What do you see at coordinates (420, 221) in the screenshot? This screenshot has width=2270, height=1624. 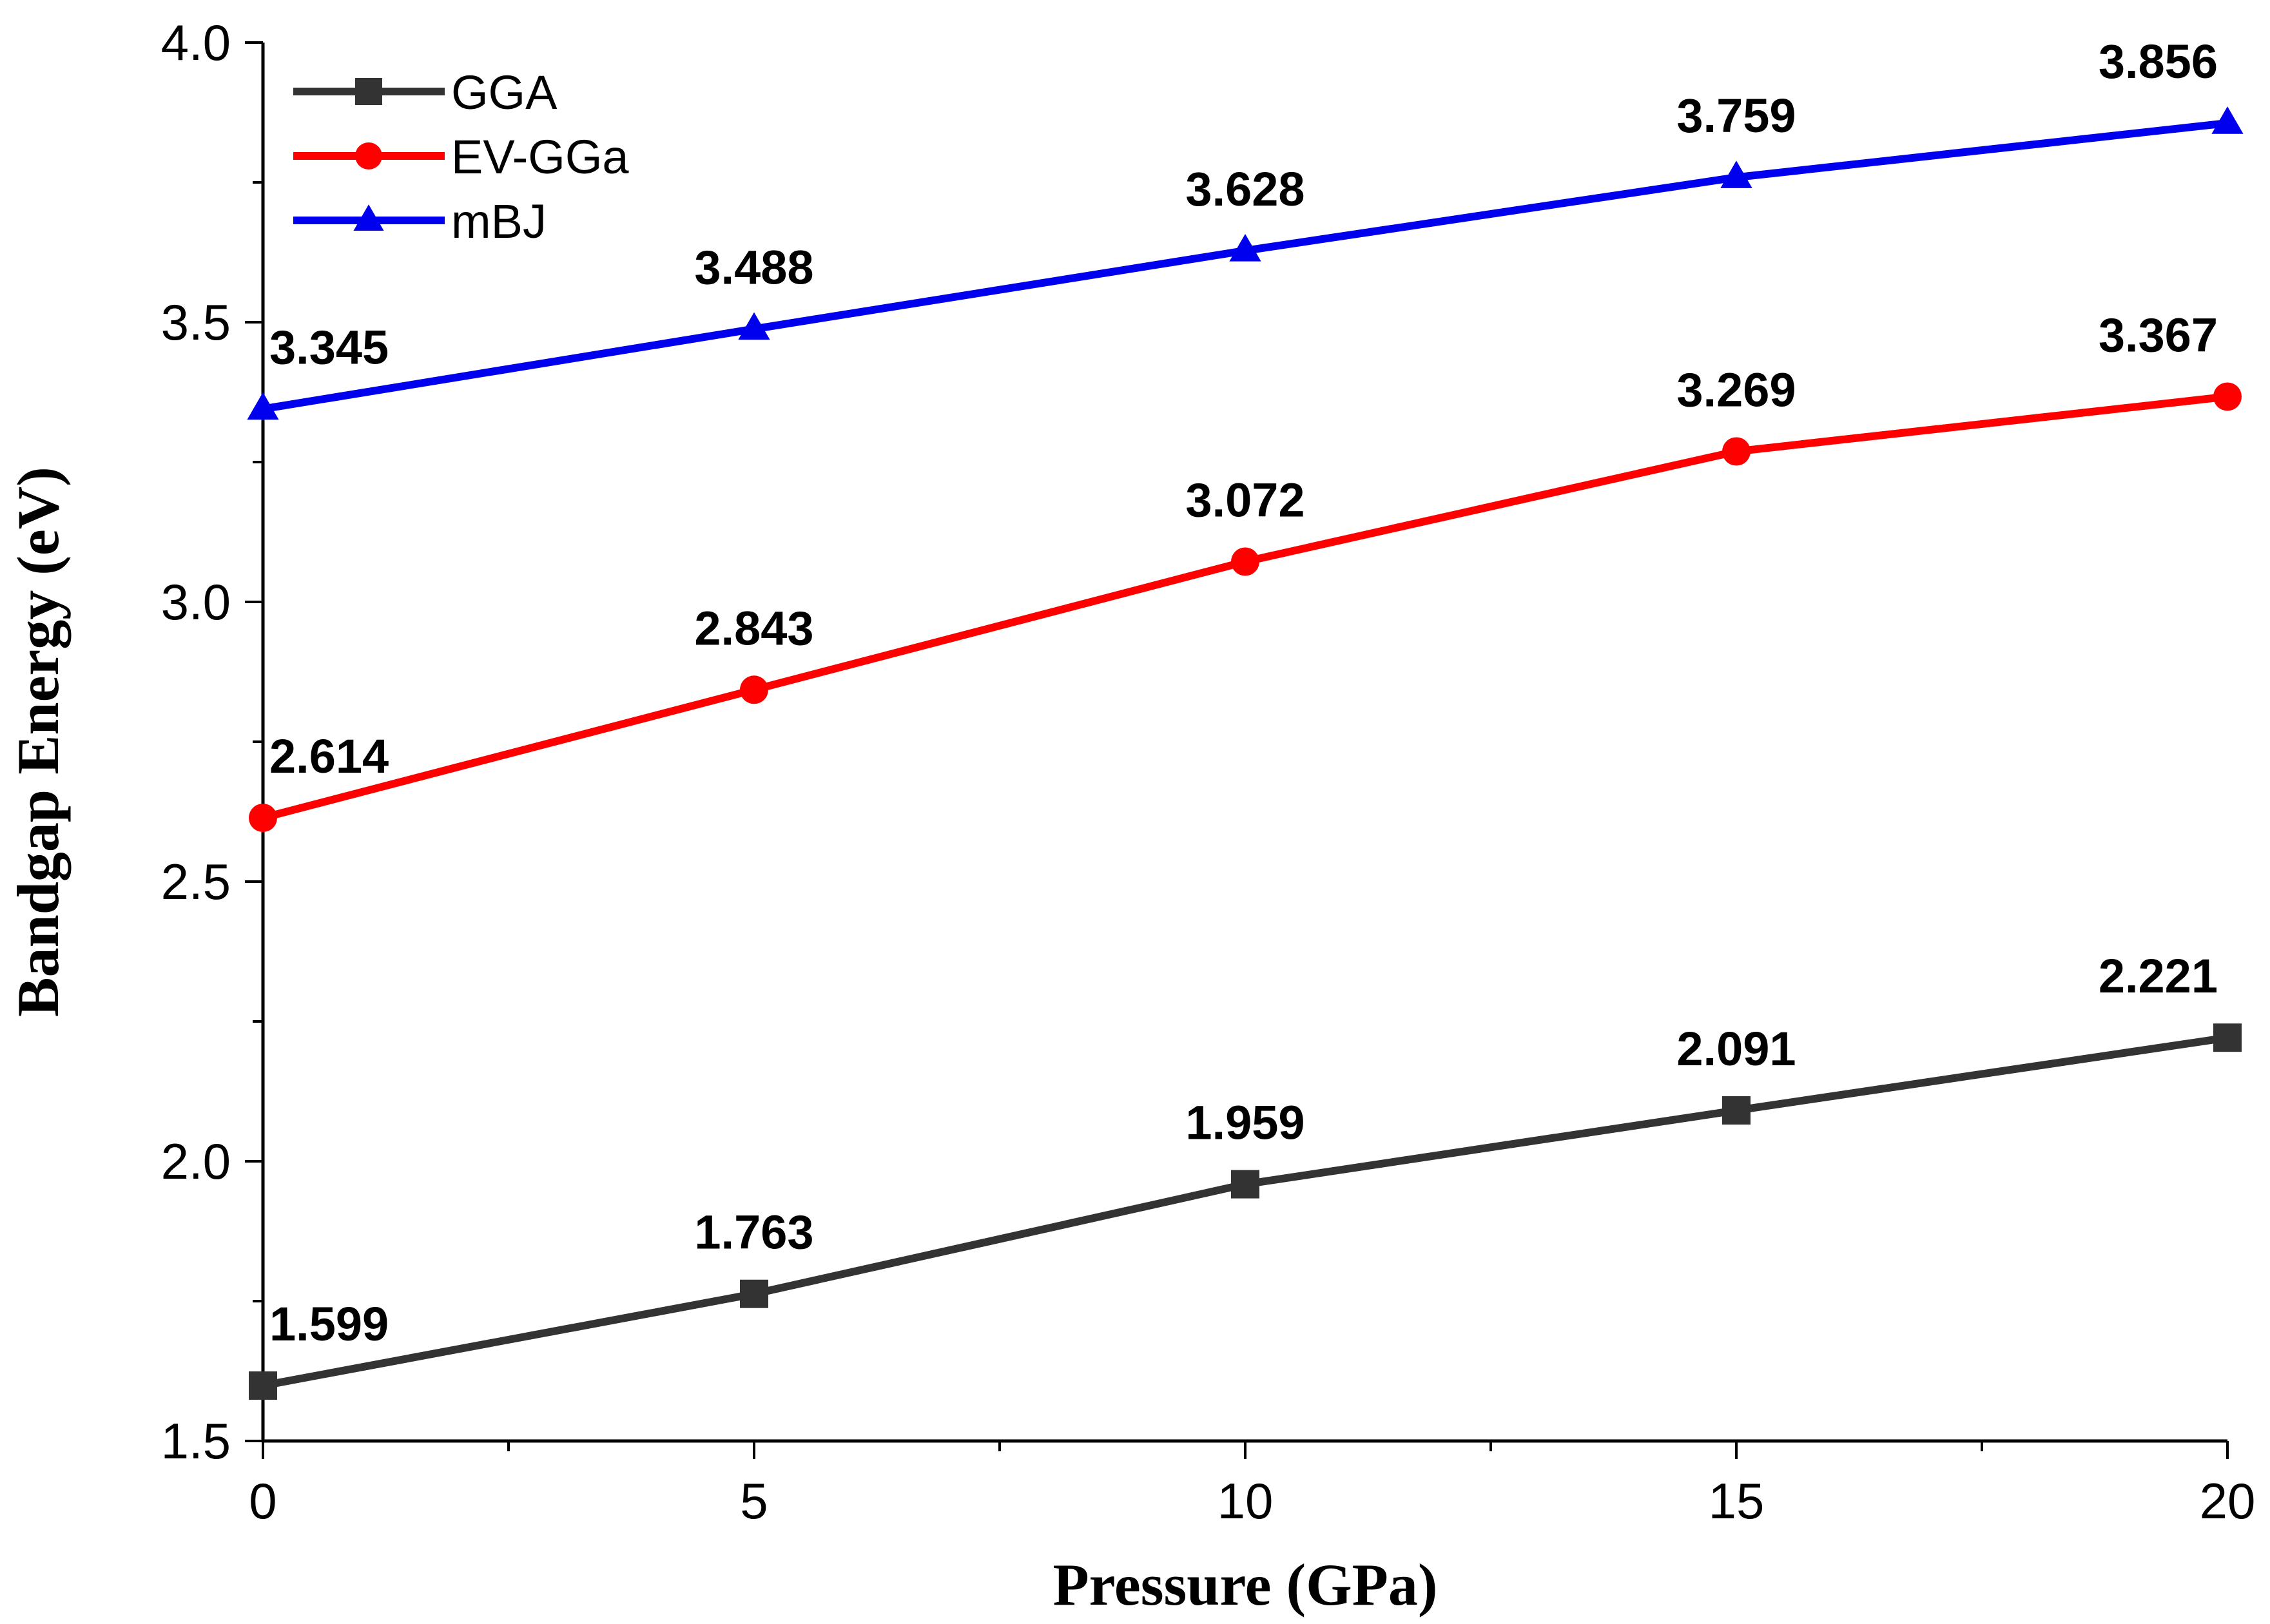 I see `legend-item-mbj: mBJ` at bounding box center [420, 221].